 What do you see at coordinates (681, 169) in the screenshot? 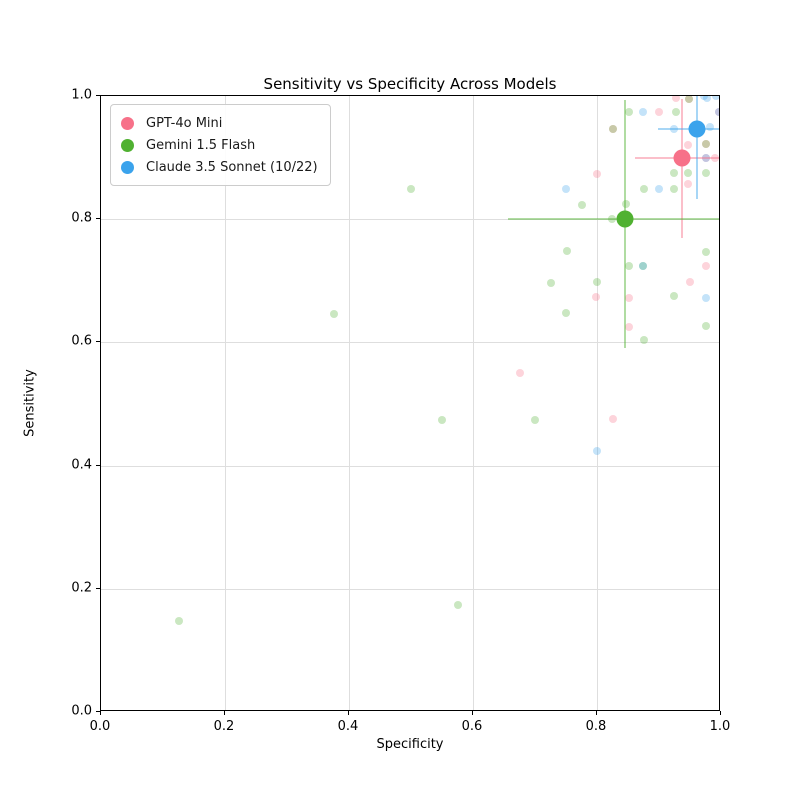
I see `error-bar-vertical-gpt-4o-mini` at bounding box center [681, 169].